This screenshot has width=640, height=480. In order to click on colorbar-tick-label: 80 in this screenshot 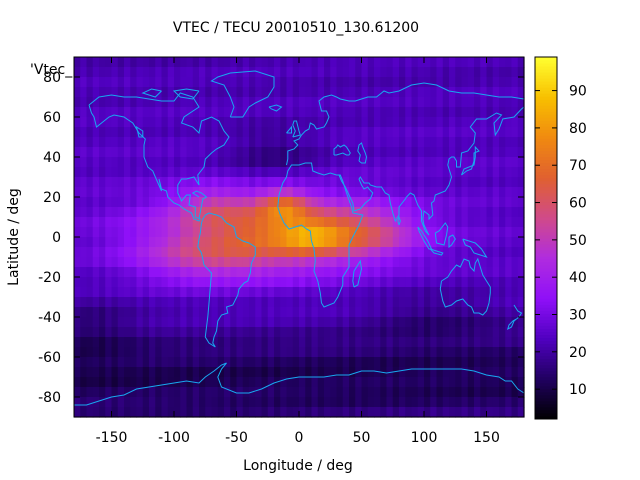, I will do `click(578, 129)`.